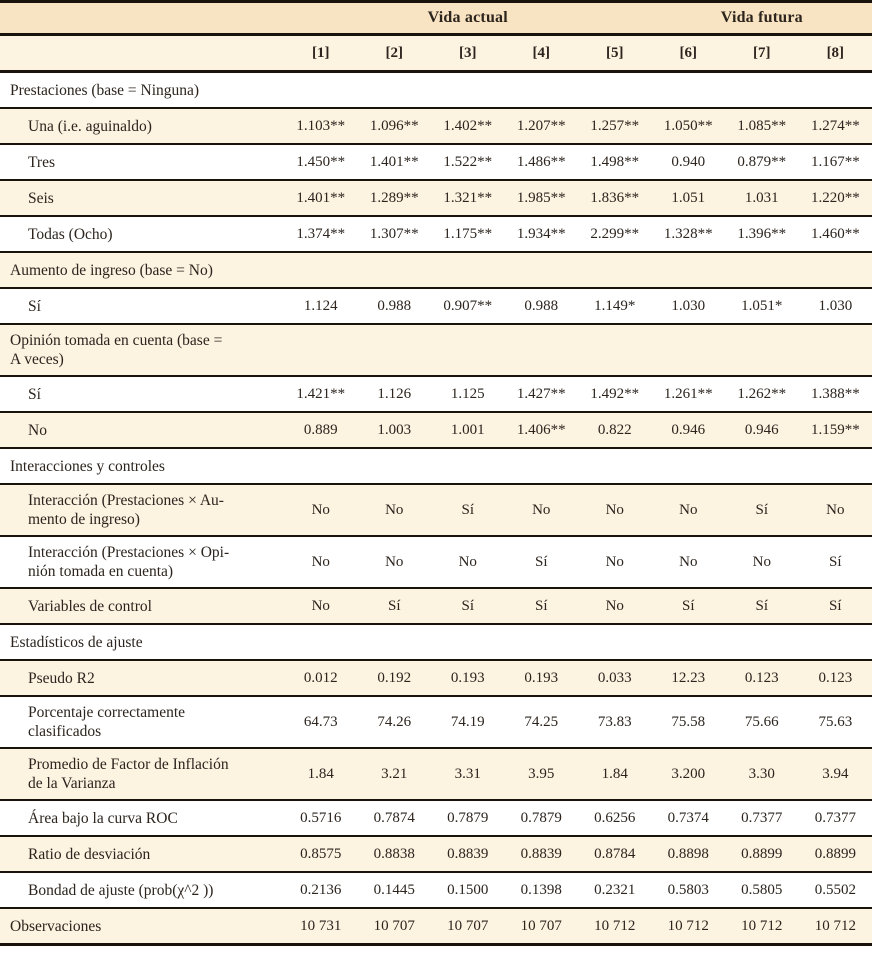 This screenshot has height=953, width=872. What do you see at coordinates (394, 889) in the screenshot?
I see `cell-value: 0.1445` at bounding box center [394, 889].